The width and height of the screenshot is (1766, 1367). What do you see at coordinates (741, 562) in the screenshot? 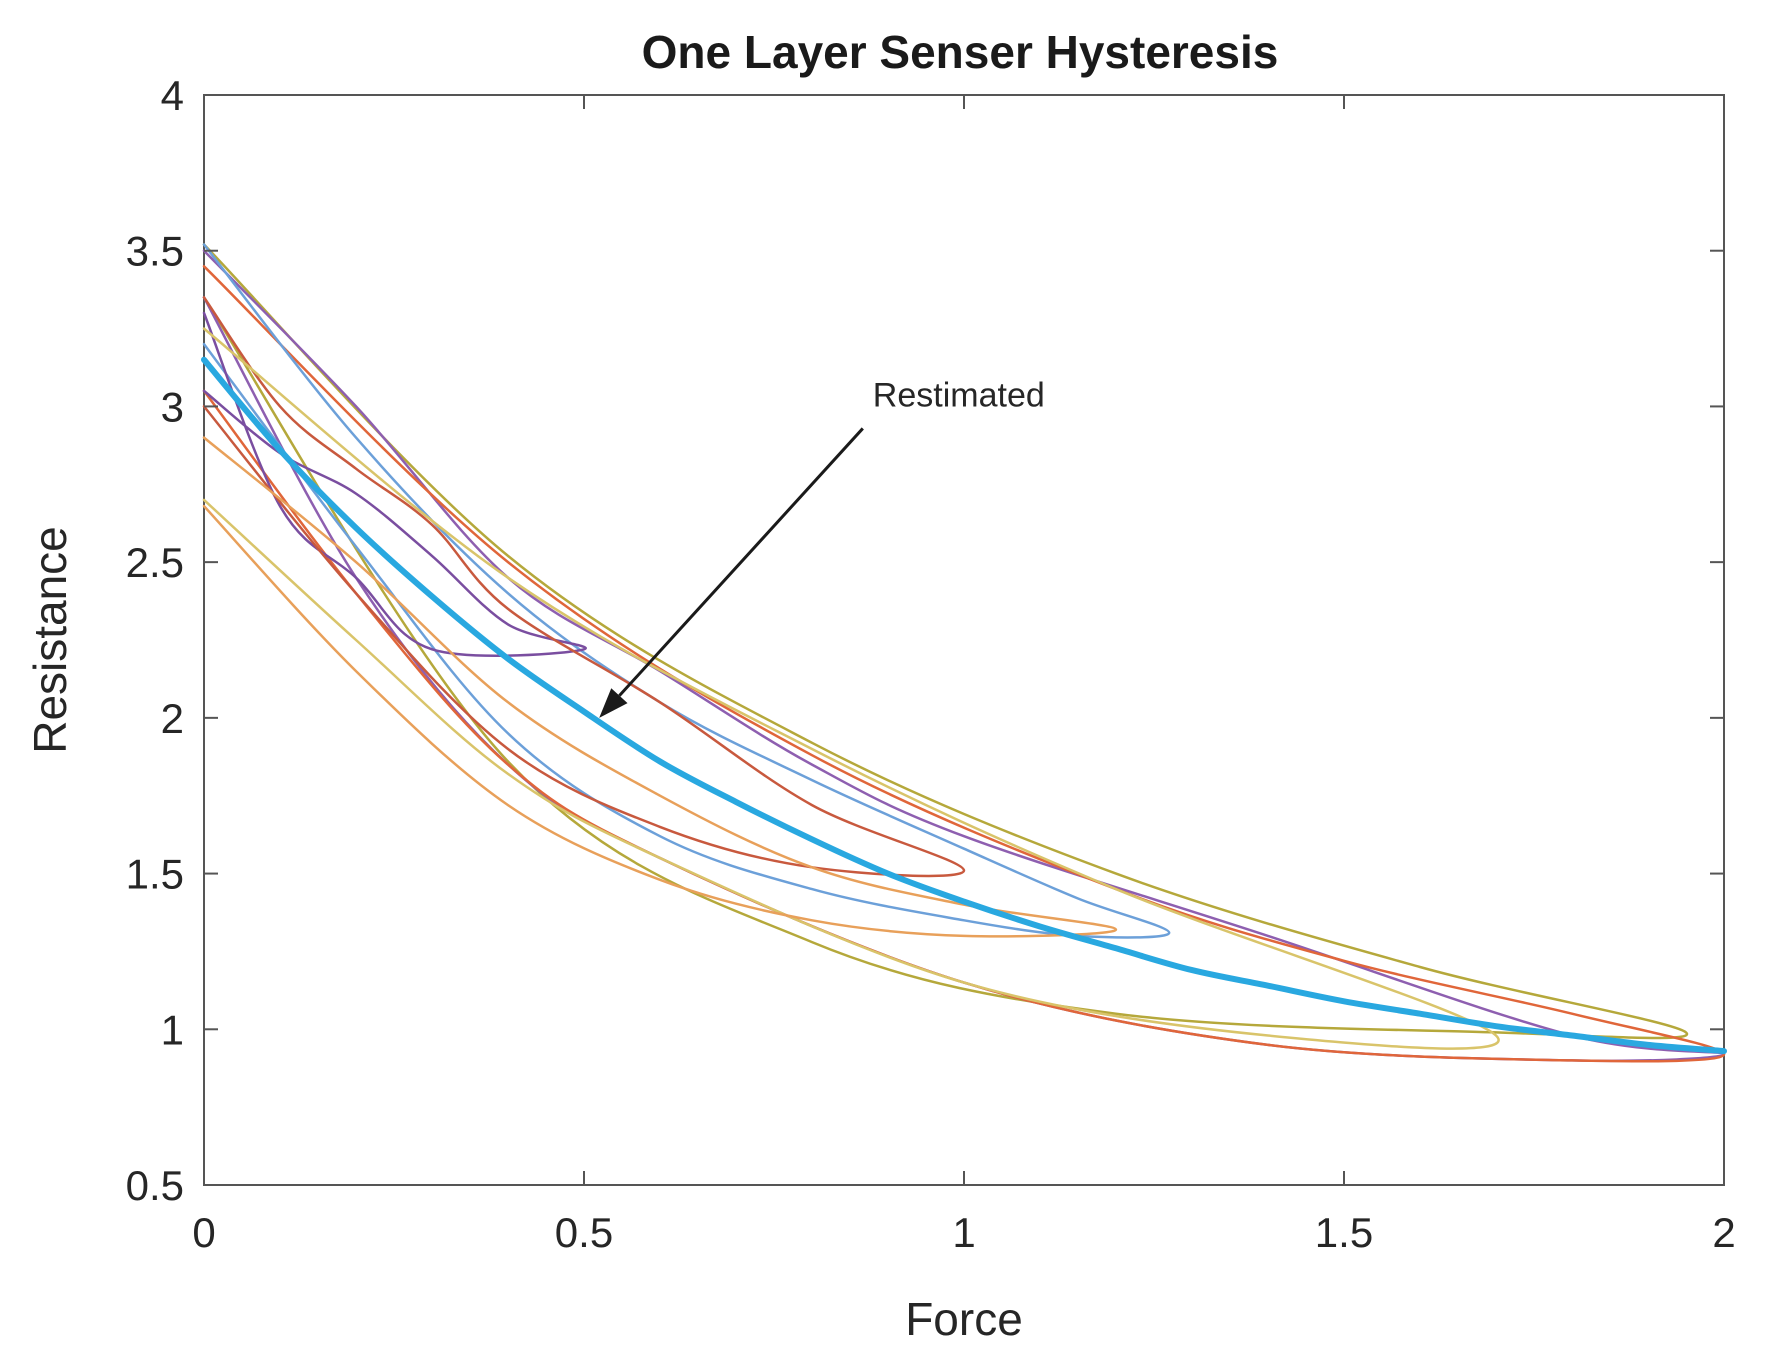
I see `annotation-arrow` at bounding box center [741, 562].